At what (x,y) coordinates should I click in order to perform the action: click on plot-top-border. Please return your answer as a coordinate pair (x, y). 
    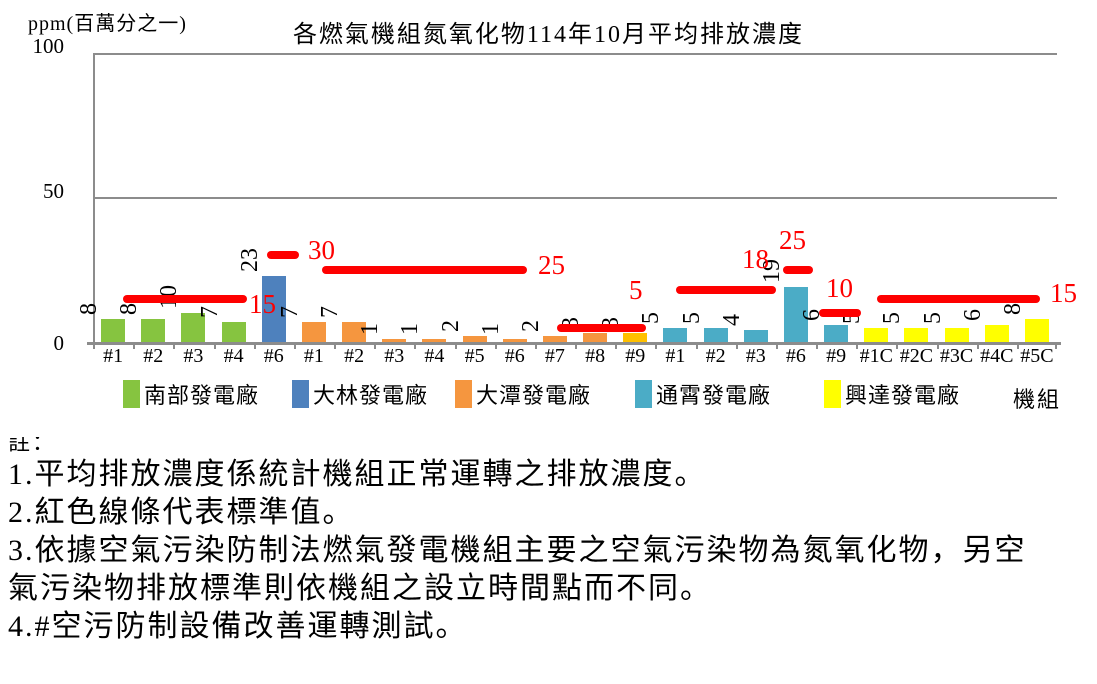
    Looking at the image, I should click on (575, 54).